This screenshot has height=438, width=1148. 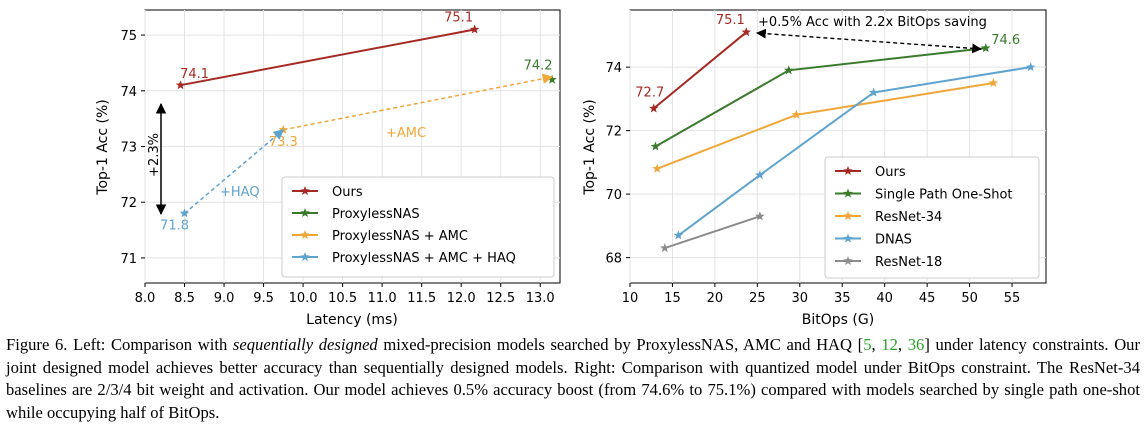 What do you see at coordinates (884, 298) in the screenshot?
I see `x-tick-label: 40` at bounding box center [884, 298].